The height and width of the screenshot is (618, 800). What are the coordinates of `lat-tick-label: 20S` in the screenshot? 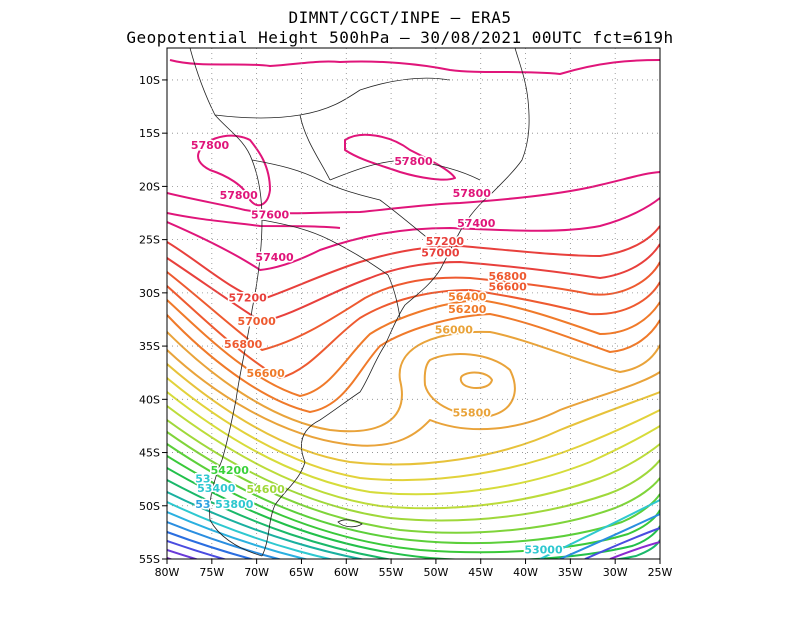 It's located at (149, 186).